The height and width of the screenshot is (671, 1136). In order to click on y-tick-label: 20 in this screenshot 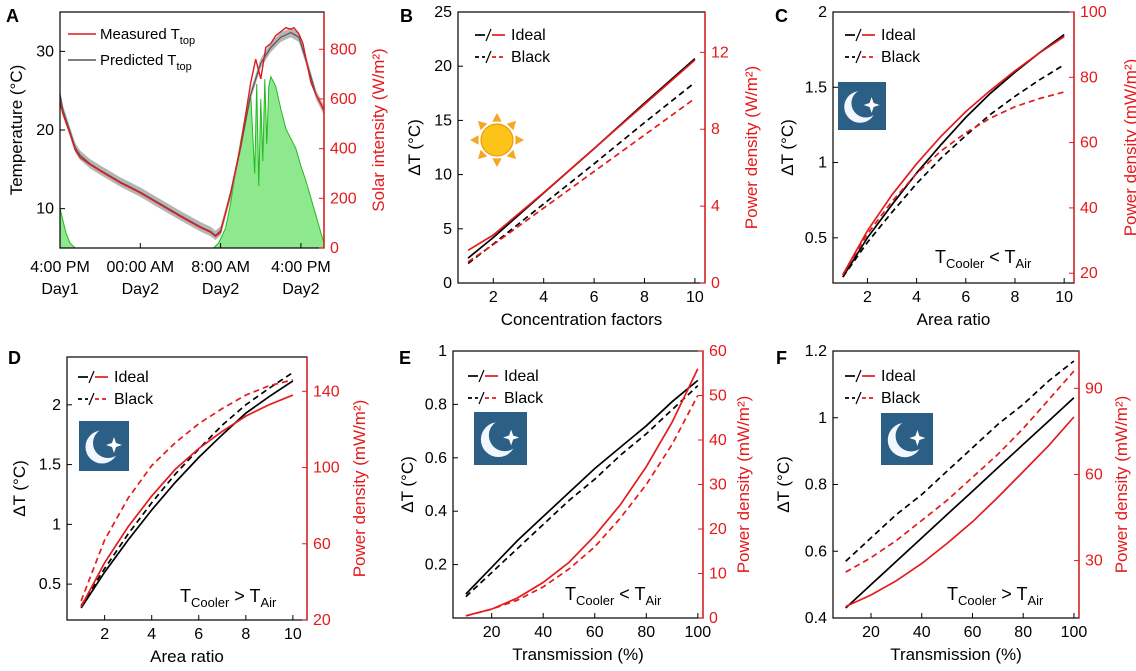, I will do `click(443, 66)`.